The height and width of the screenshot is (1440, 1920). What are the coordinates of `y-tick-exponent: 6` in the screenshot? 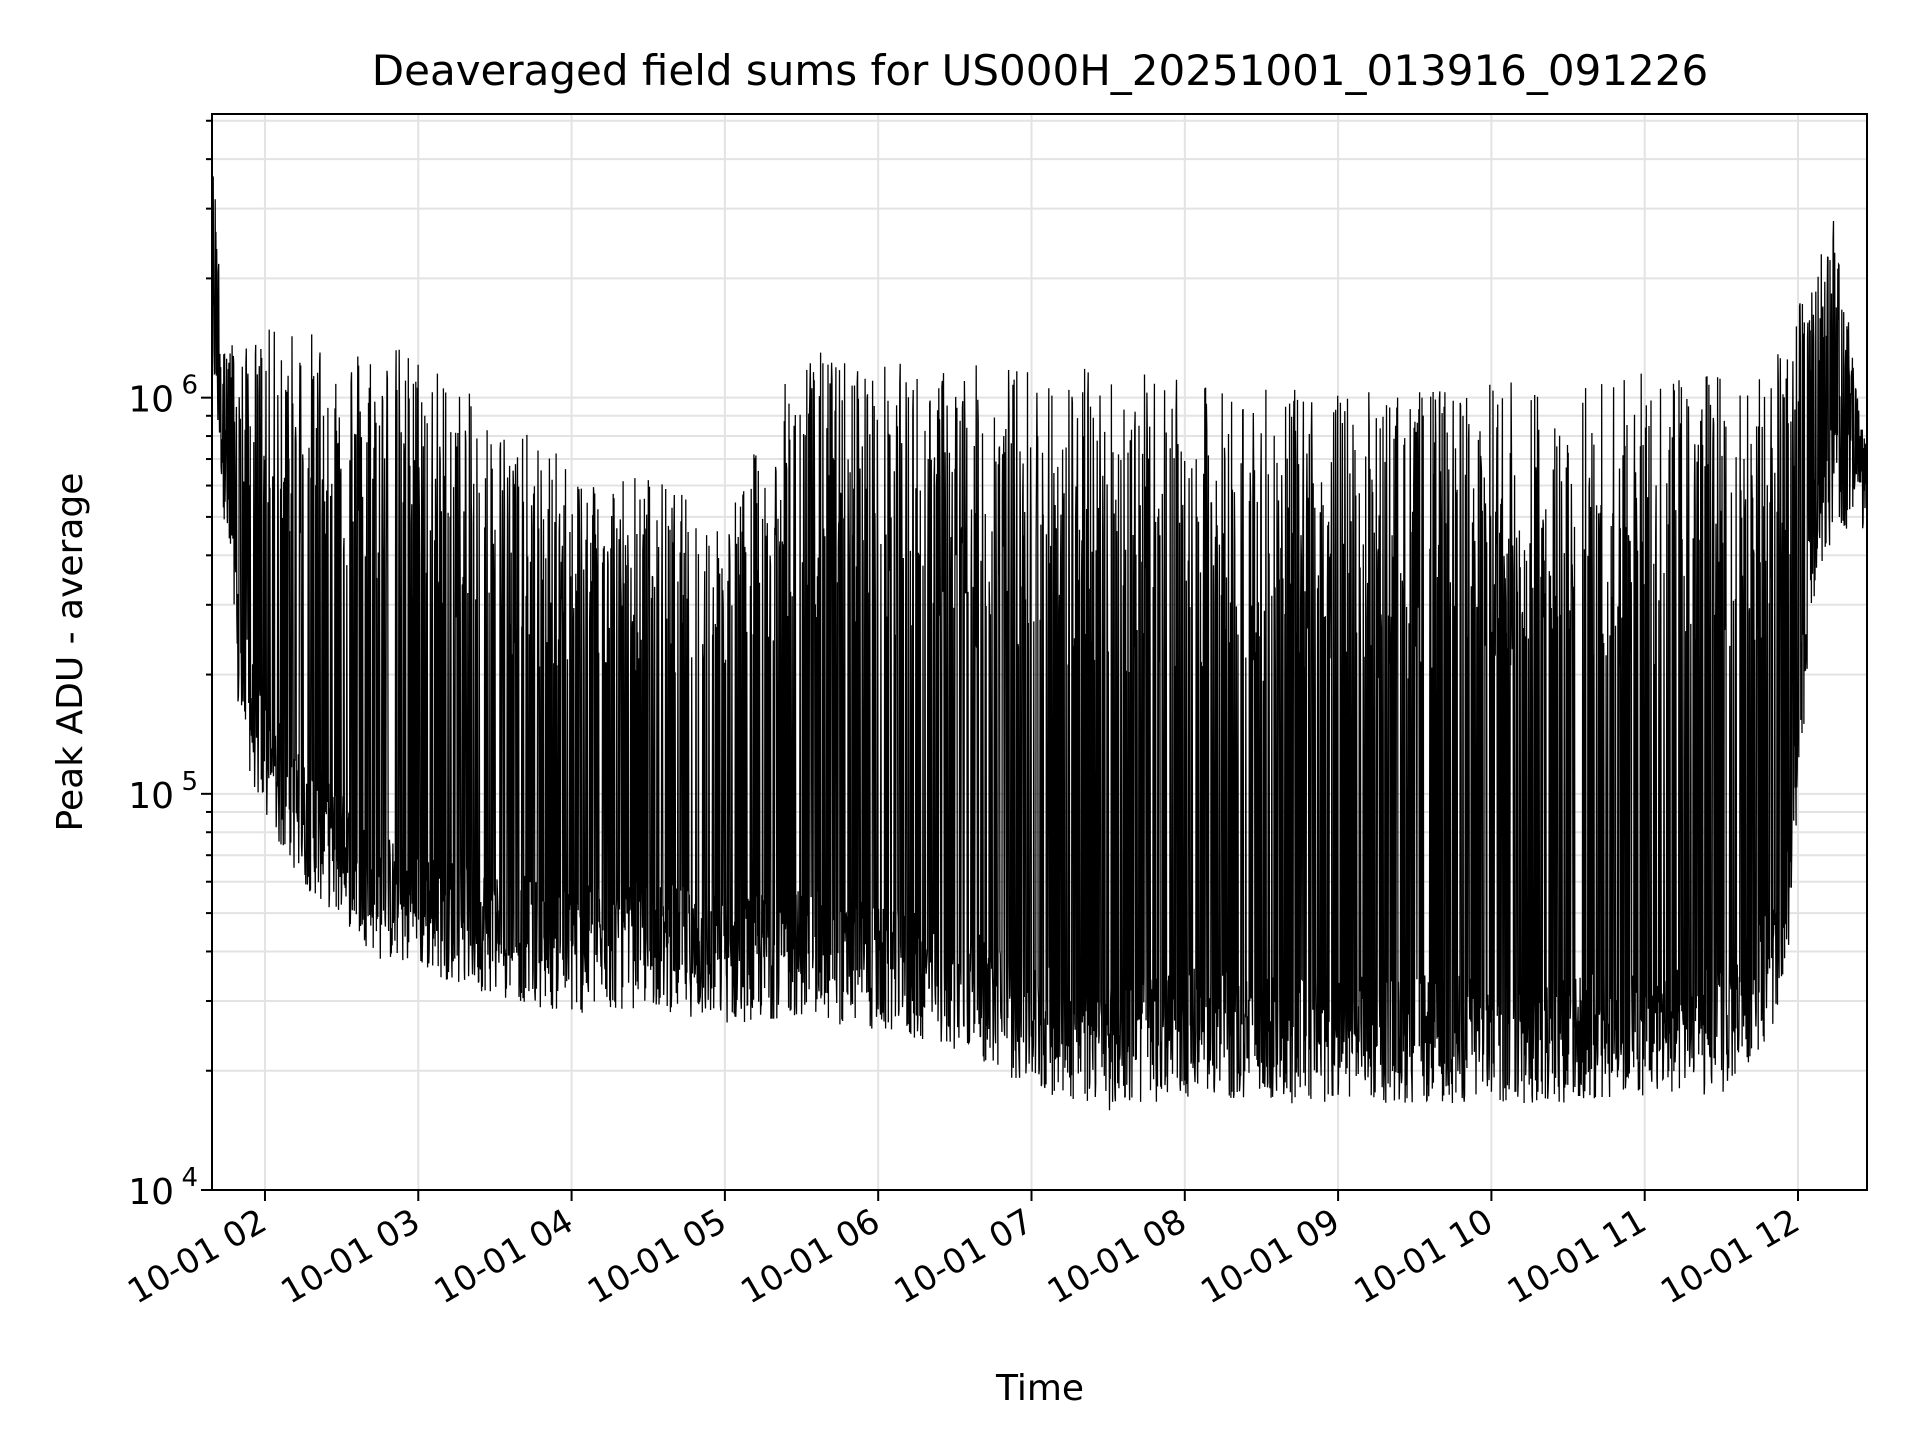 It's located at (189, 386).